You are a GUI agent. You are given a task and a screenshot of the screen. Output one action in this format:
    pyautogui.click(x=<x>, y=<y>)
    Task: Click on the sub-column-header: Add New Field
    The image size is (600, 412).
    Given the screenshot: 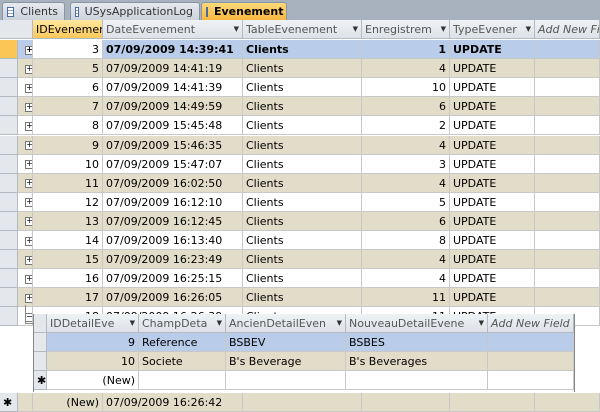 What is the action you would take?
    pyautogui.click(x=531, y=323)
    